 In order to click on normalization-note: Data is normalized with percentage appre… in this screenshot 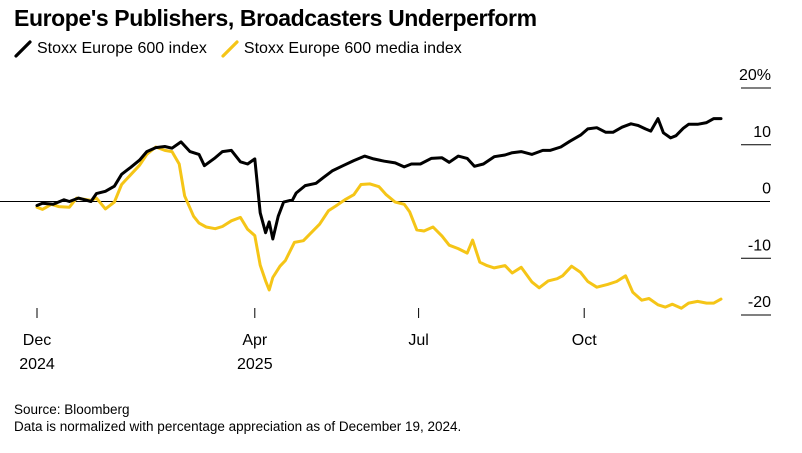, I will do `click(238, 426)`.